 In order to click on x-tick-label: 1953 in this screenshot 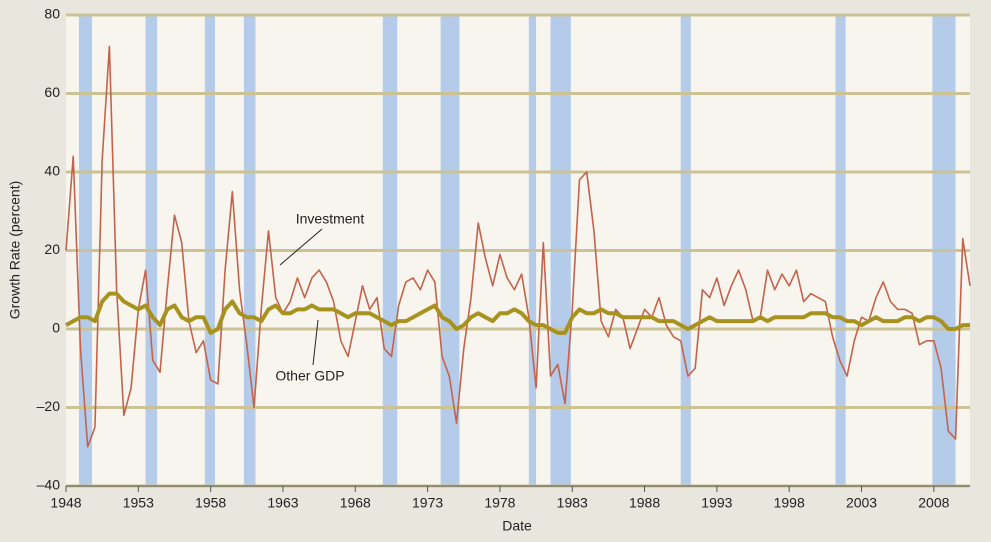, I will do `click(138, 503)`.